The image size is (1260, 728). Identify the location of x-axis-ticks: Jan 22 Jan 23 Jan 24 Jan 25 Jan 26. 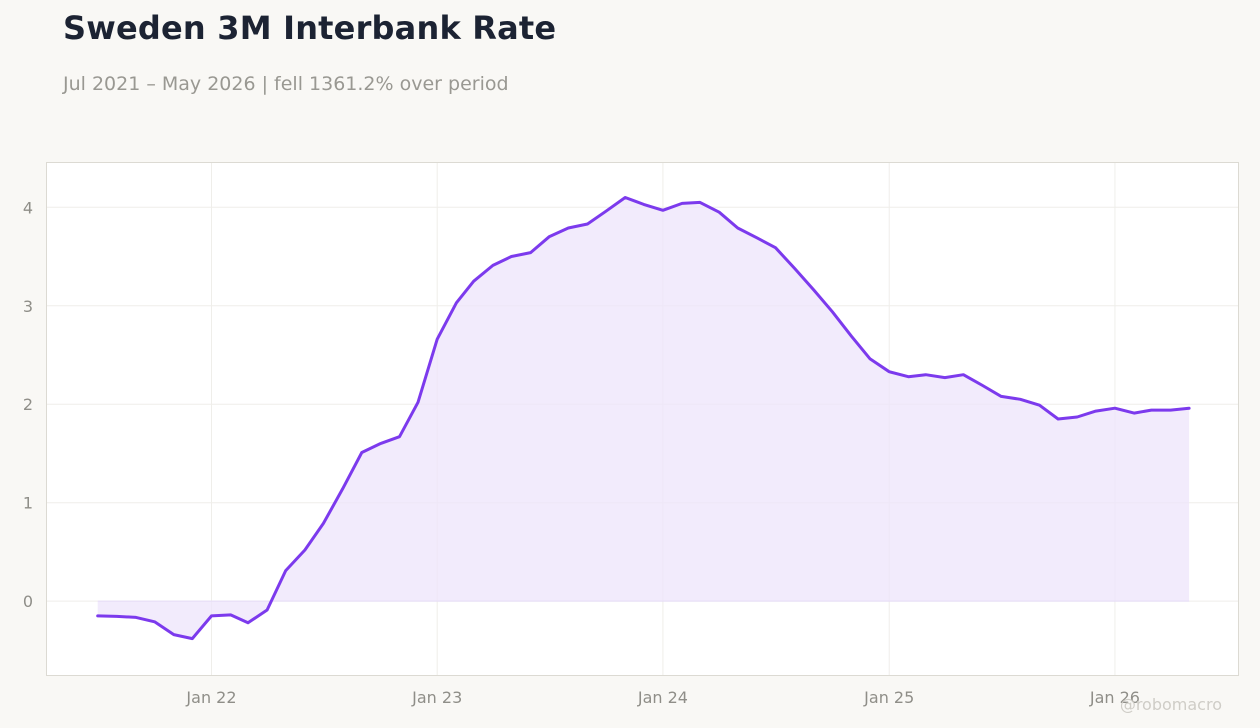
(662, 697).